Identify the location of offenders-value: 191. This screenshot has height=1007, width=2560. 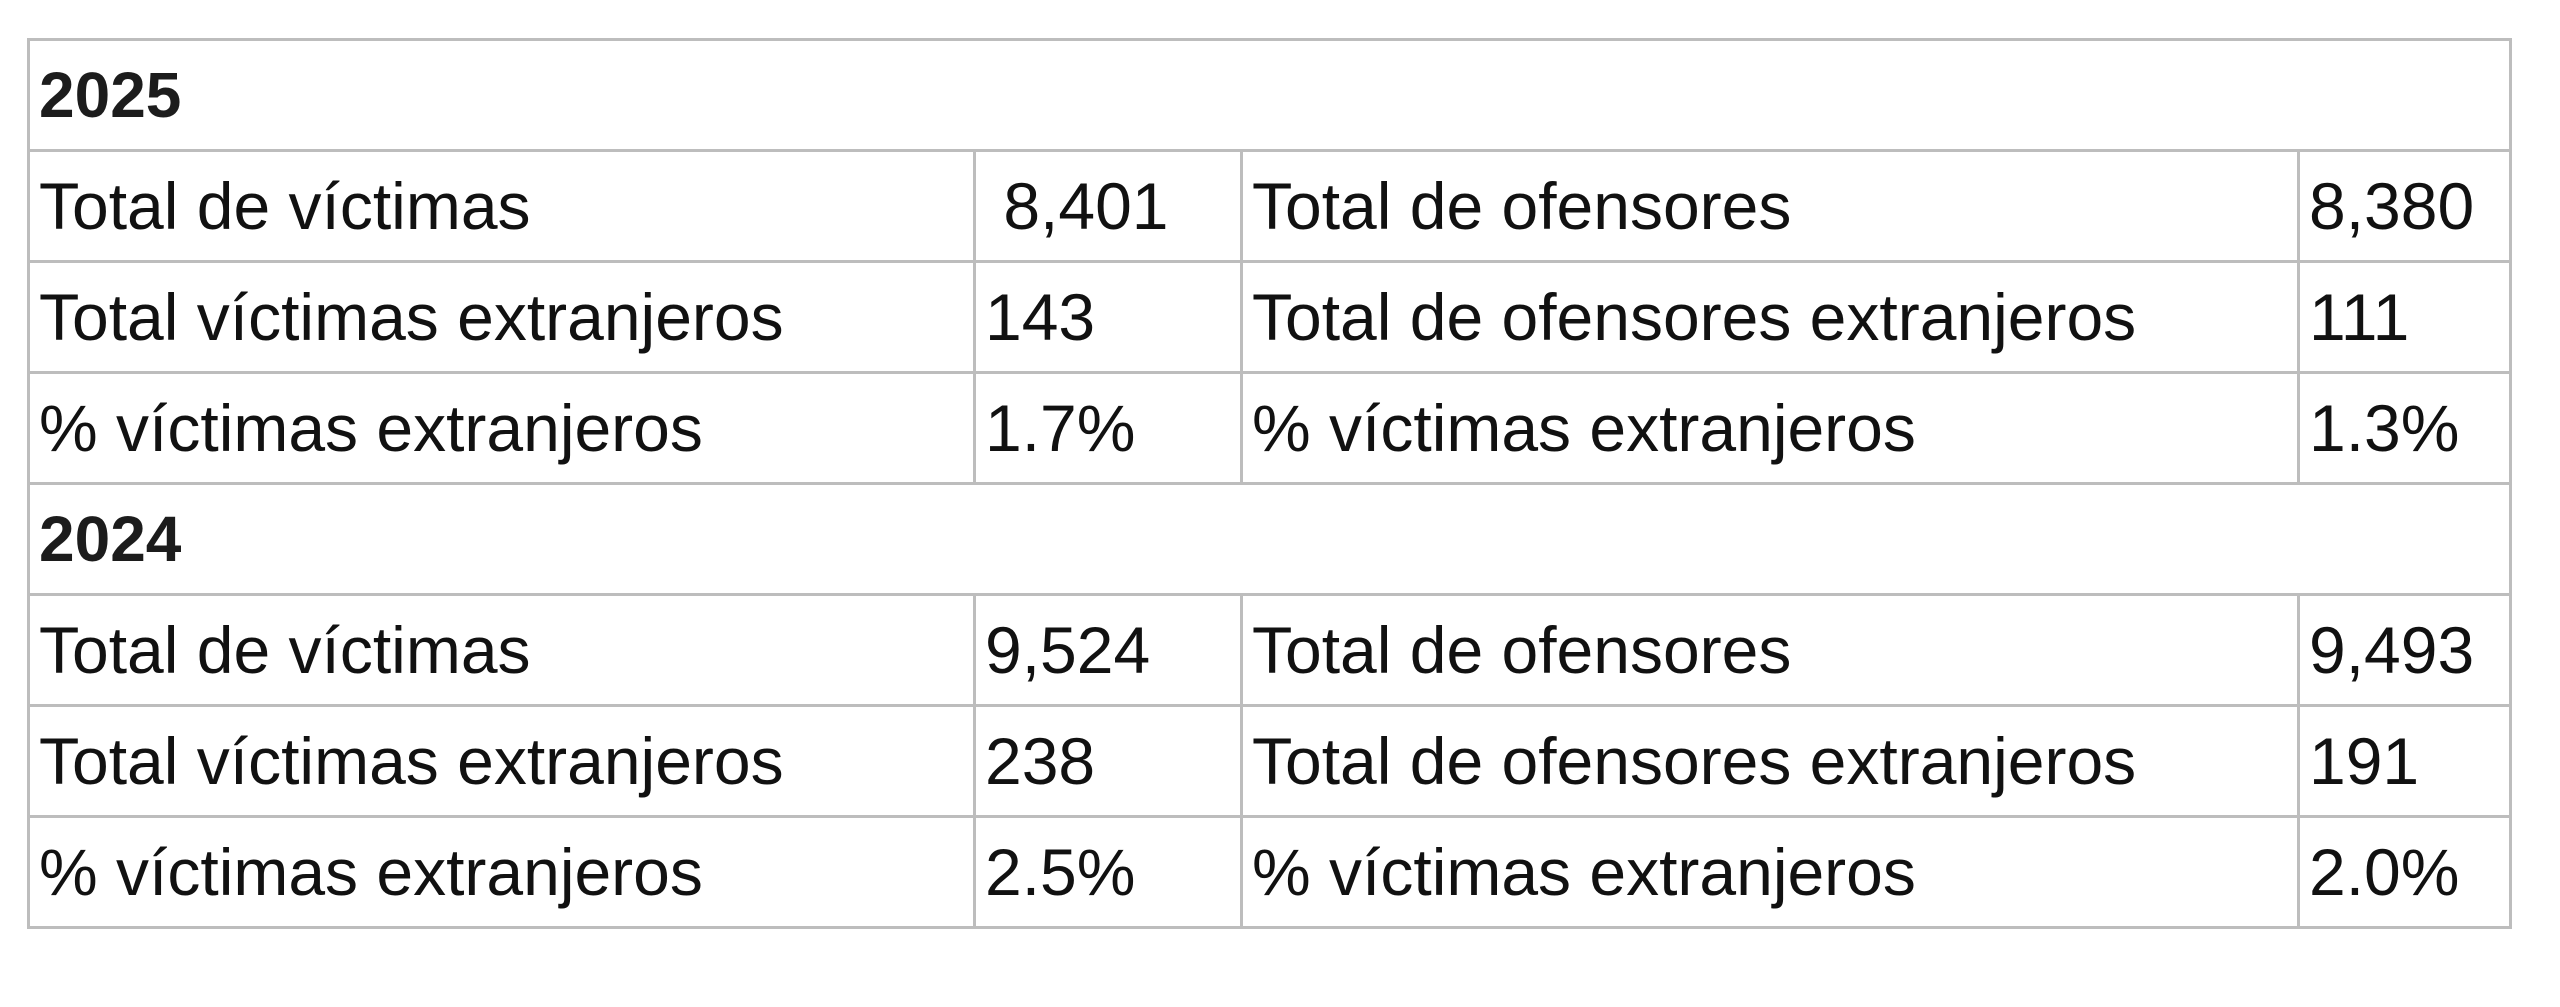
(2404, 761).